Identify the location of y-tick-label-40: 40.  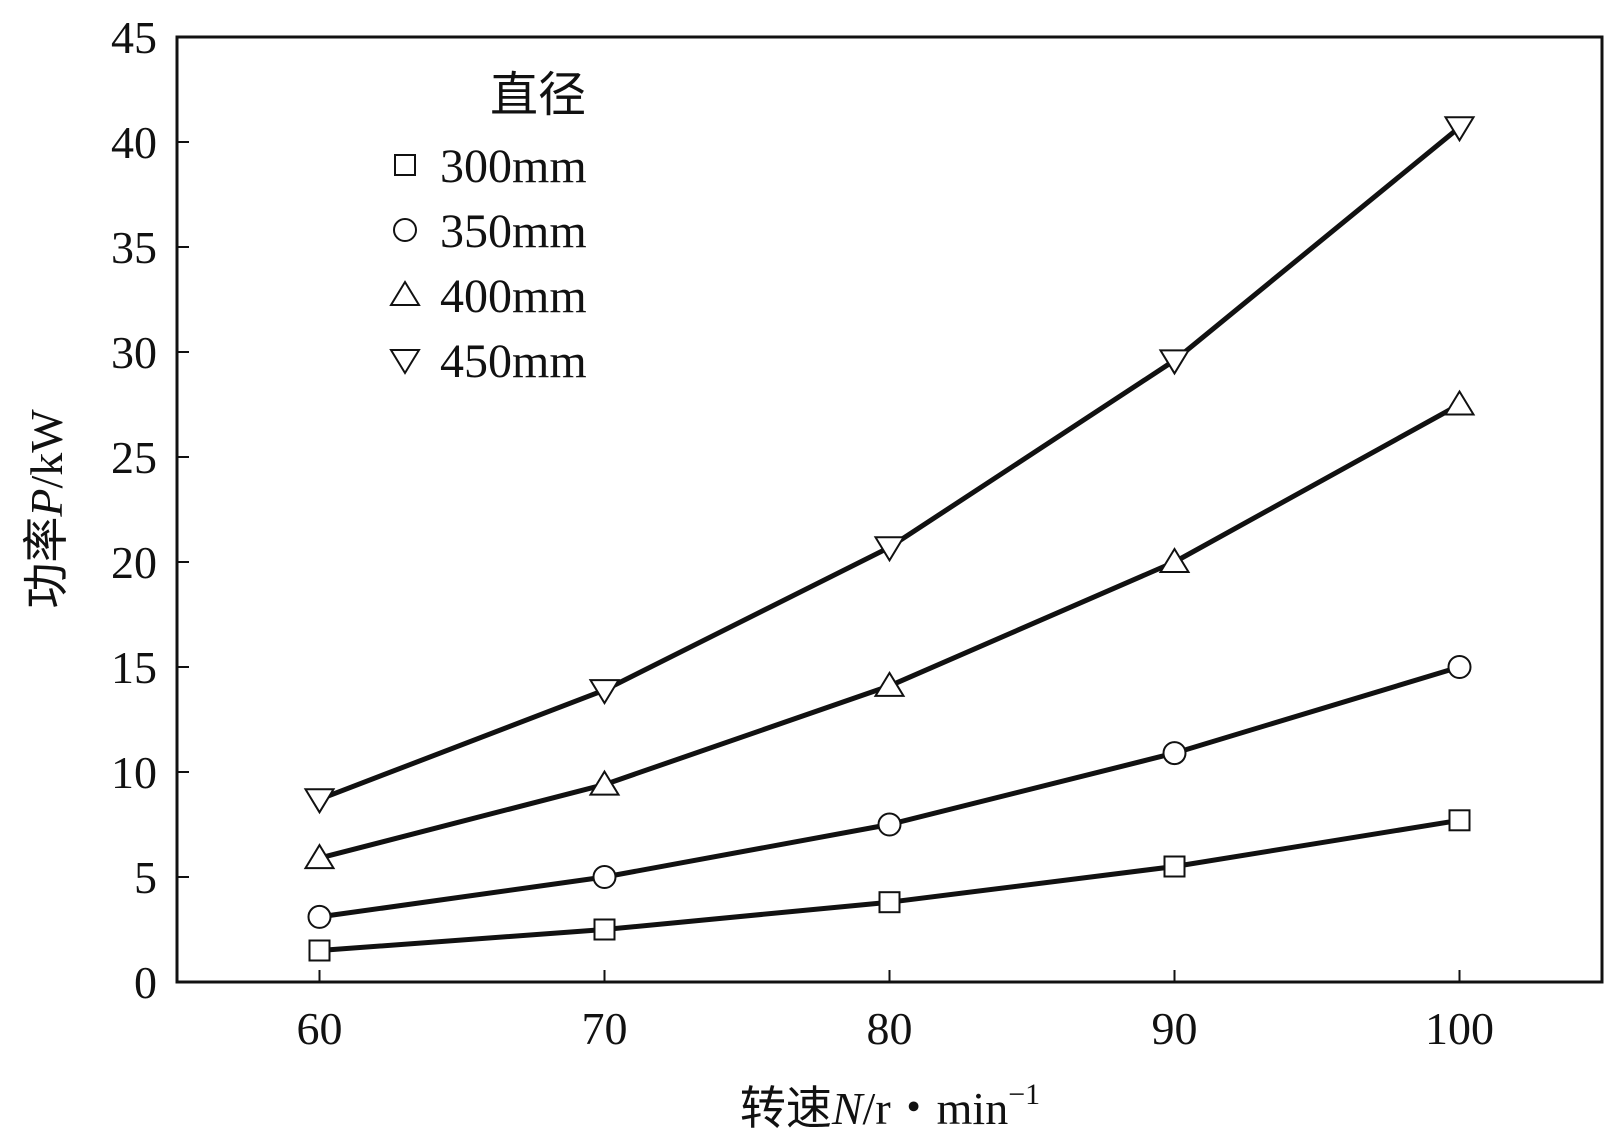
(134, 142).